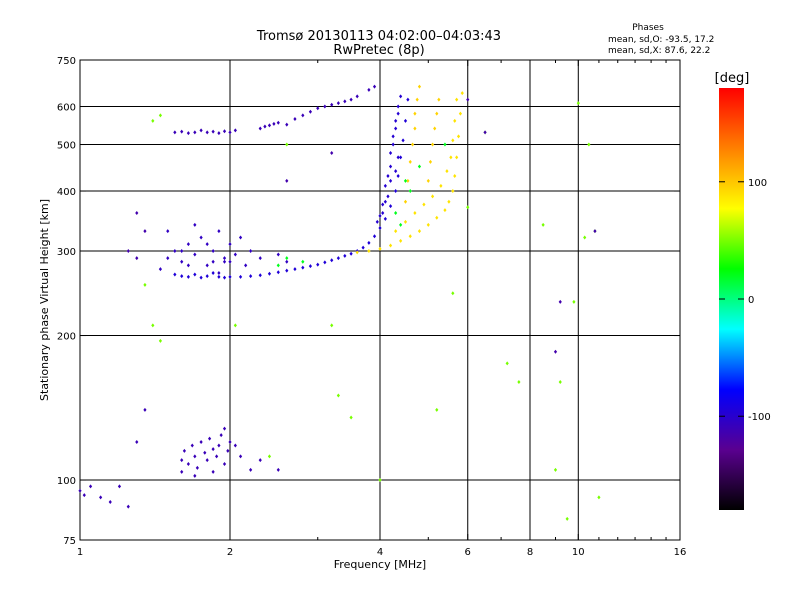  What do you see at coordinates (66, 146) in the screenshot?
I see `y-tick-label: 500` at bounding box center [66, 146].